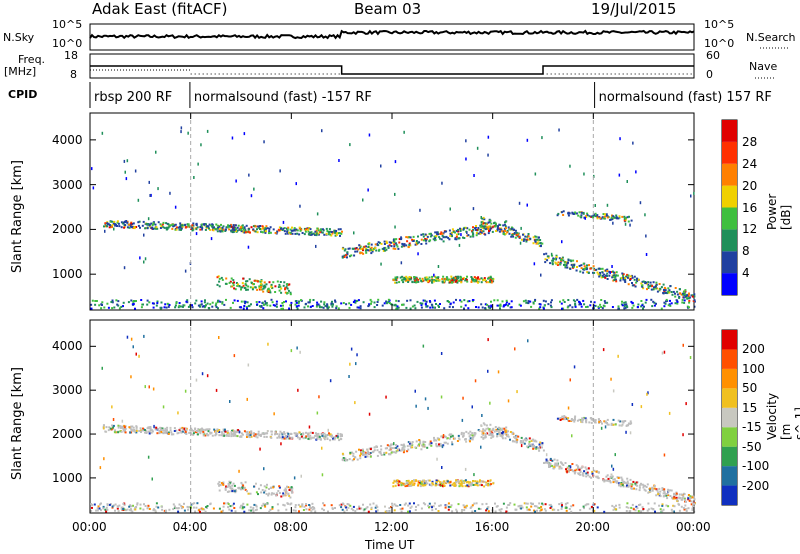  Describe the element at coordinates (750, 407) in the screenshot. I see `velocity-colorbar-tick: 15` at that location.